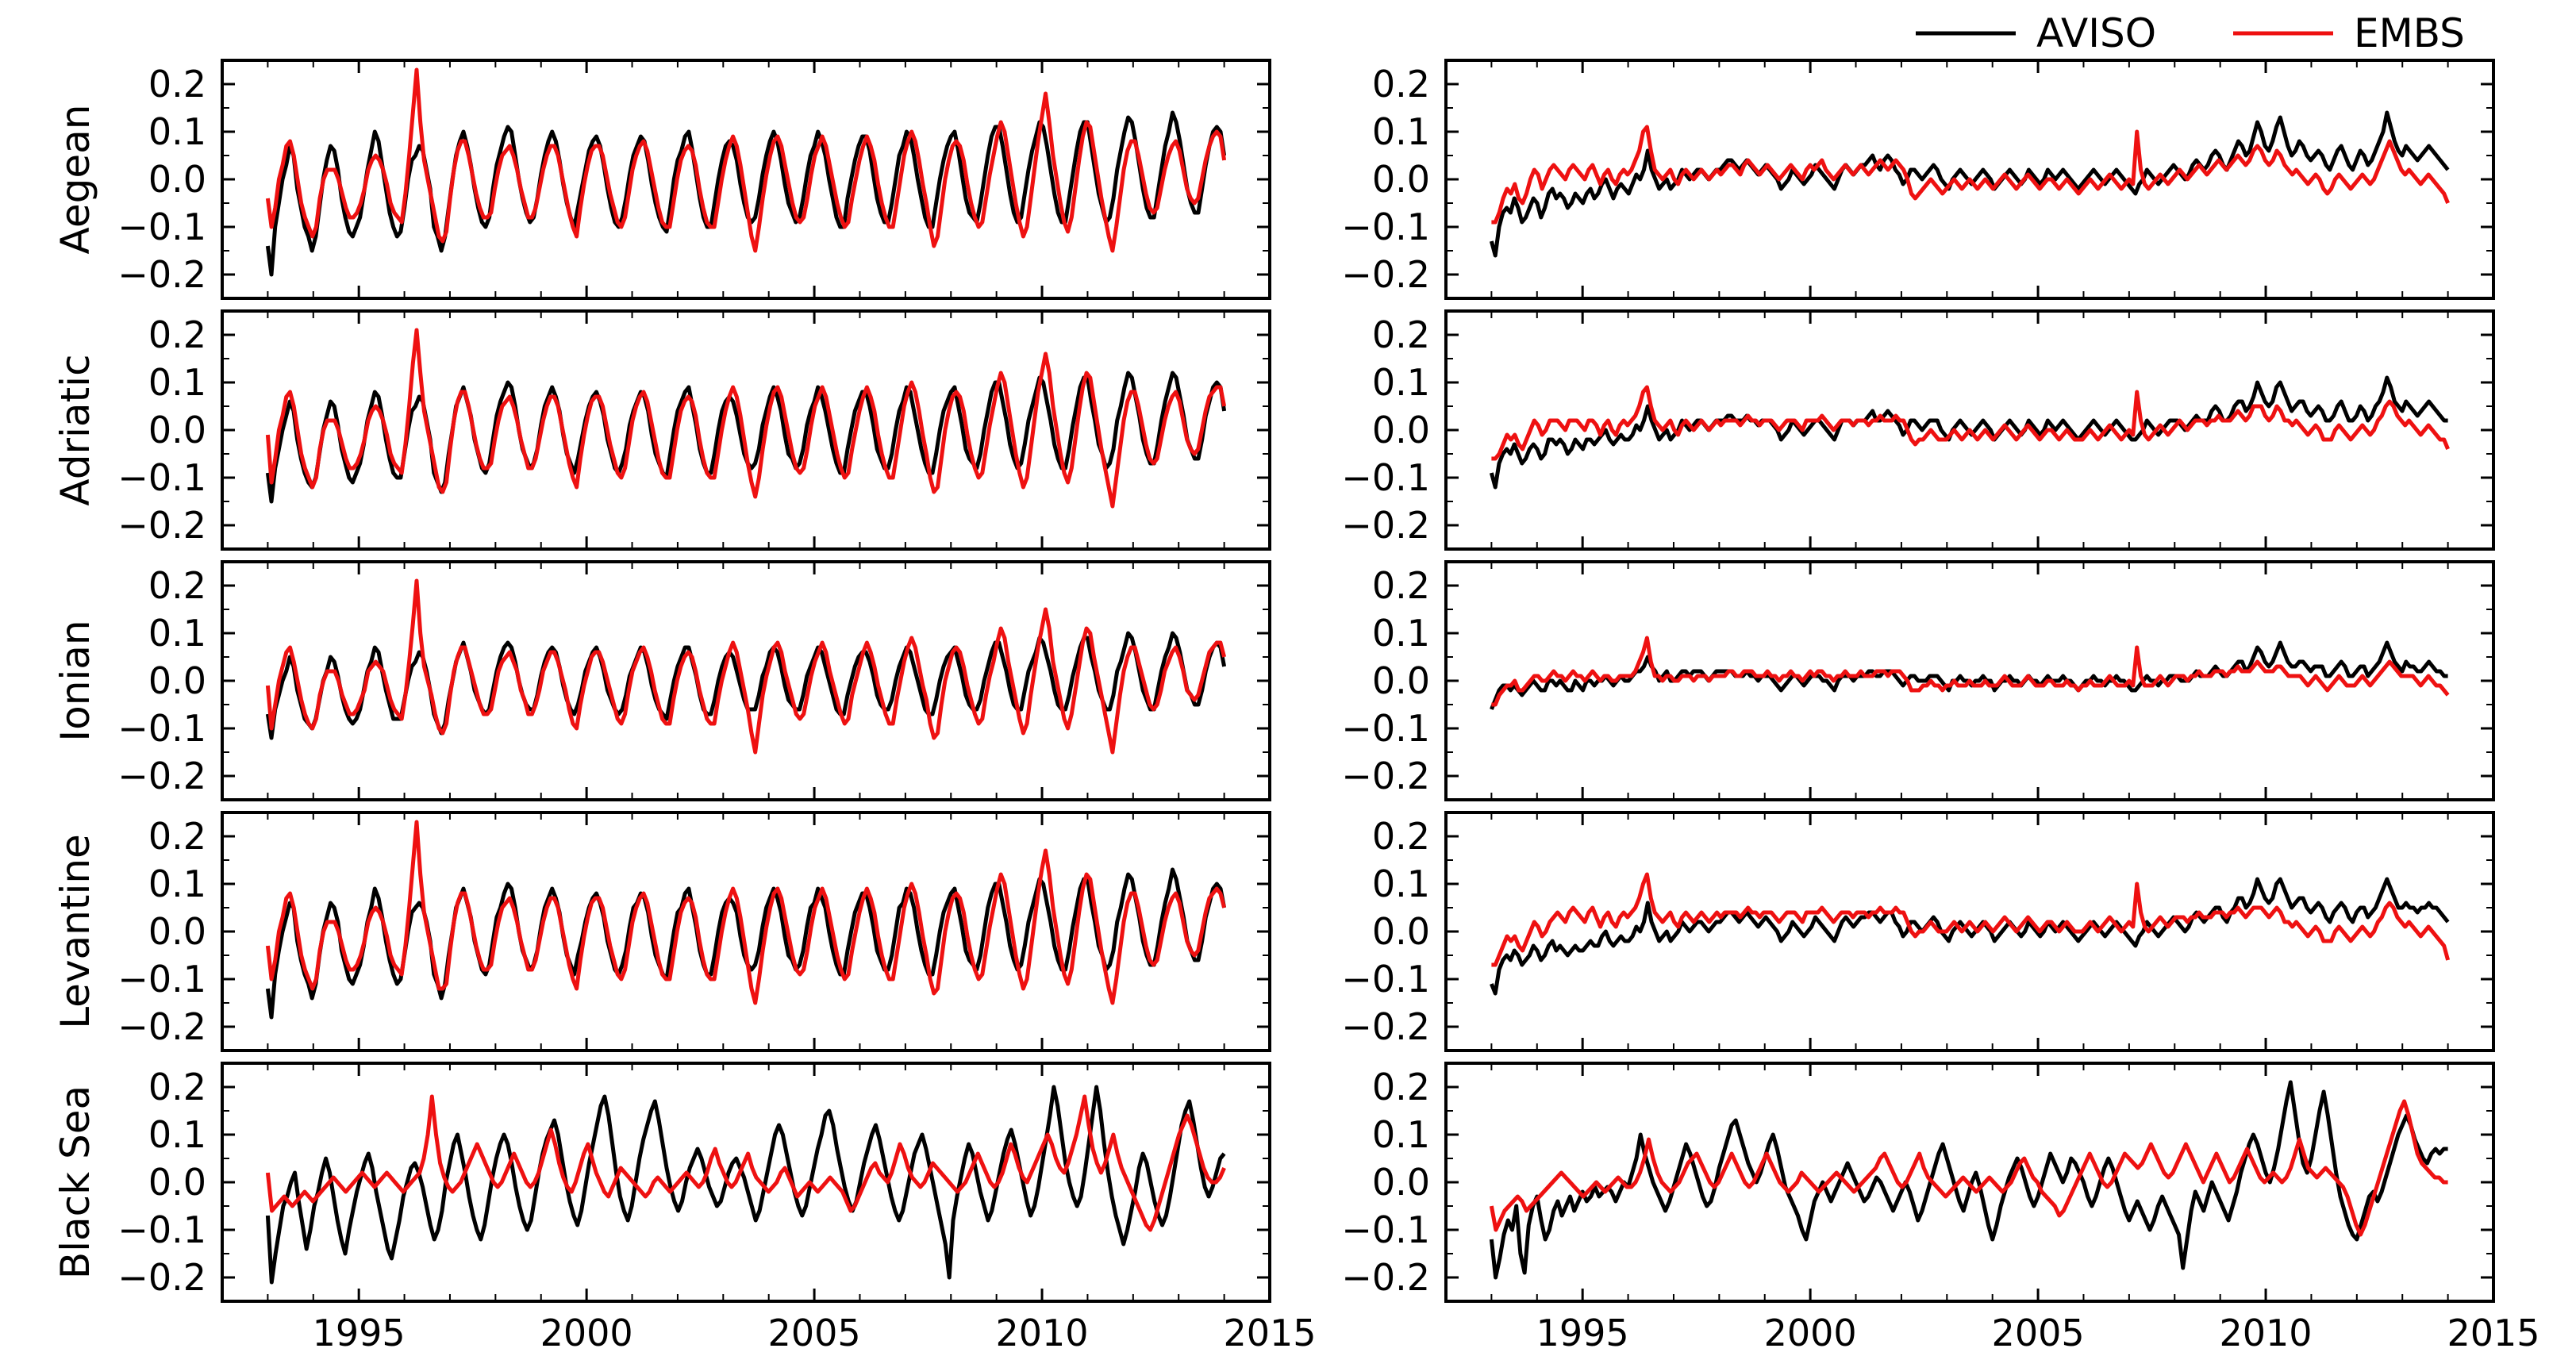 This screenshot has width=2576, height=1356. What do you see at coordinates (1042, 1333) in the screenshot?
I see `panel-black-sea-left-xtick-label: 2010` at bounding box center [1042, 1333].